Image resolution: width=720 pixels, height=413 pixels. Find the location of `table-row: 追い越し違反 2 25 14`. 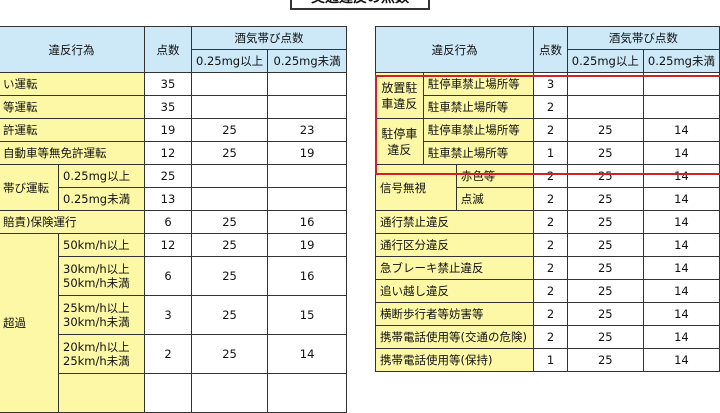

table-row: 追い越し違反 2 25 14 is located at coordinates (547, 291).